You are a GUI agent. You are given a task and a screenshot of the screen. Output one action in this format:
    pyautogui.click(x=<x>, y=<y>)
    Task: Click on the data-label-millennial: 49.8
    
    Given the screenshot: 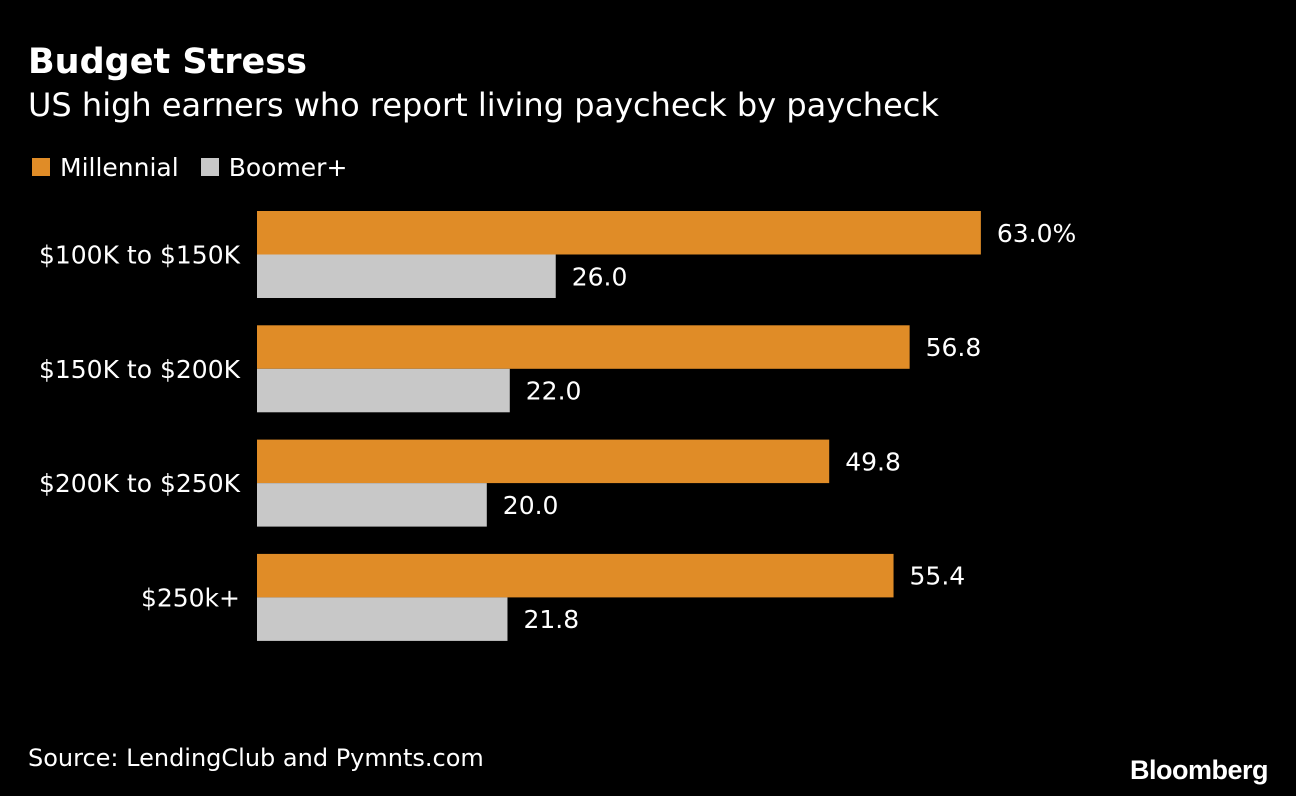 What is the action you would take?
    pyautogui.click(x=873, y=461)
    